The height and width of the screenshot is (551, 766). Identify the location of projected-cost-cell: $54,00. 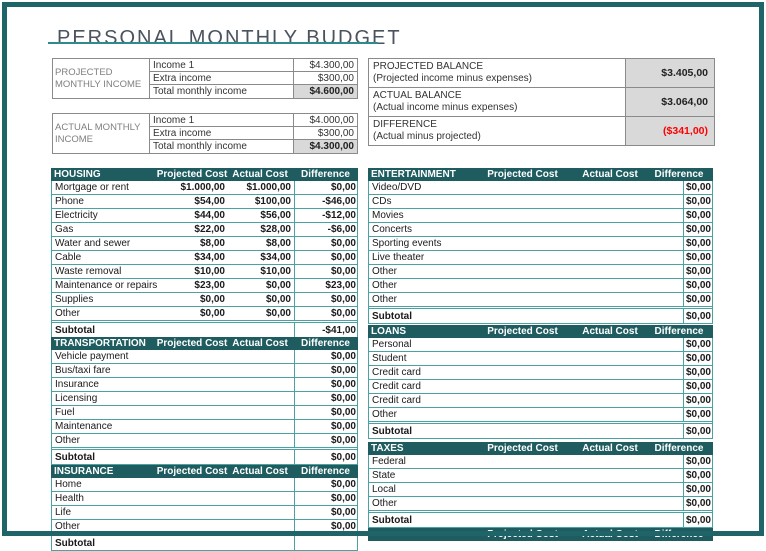
(209, 201).